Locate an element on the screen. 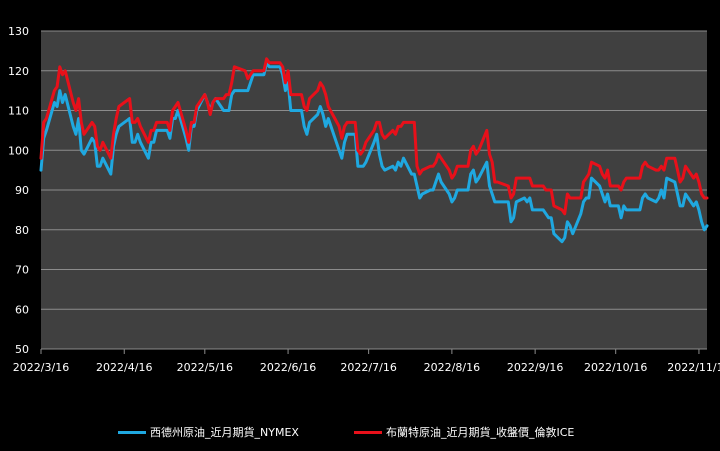  x-tick-label: 2022/3/16 is located at coordinates (41, 367).